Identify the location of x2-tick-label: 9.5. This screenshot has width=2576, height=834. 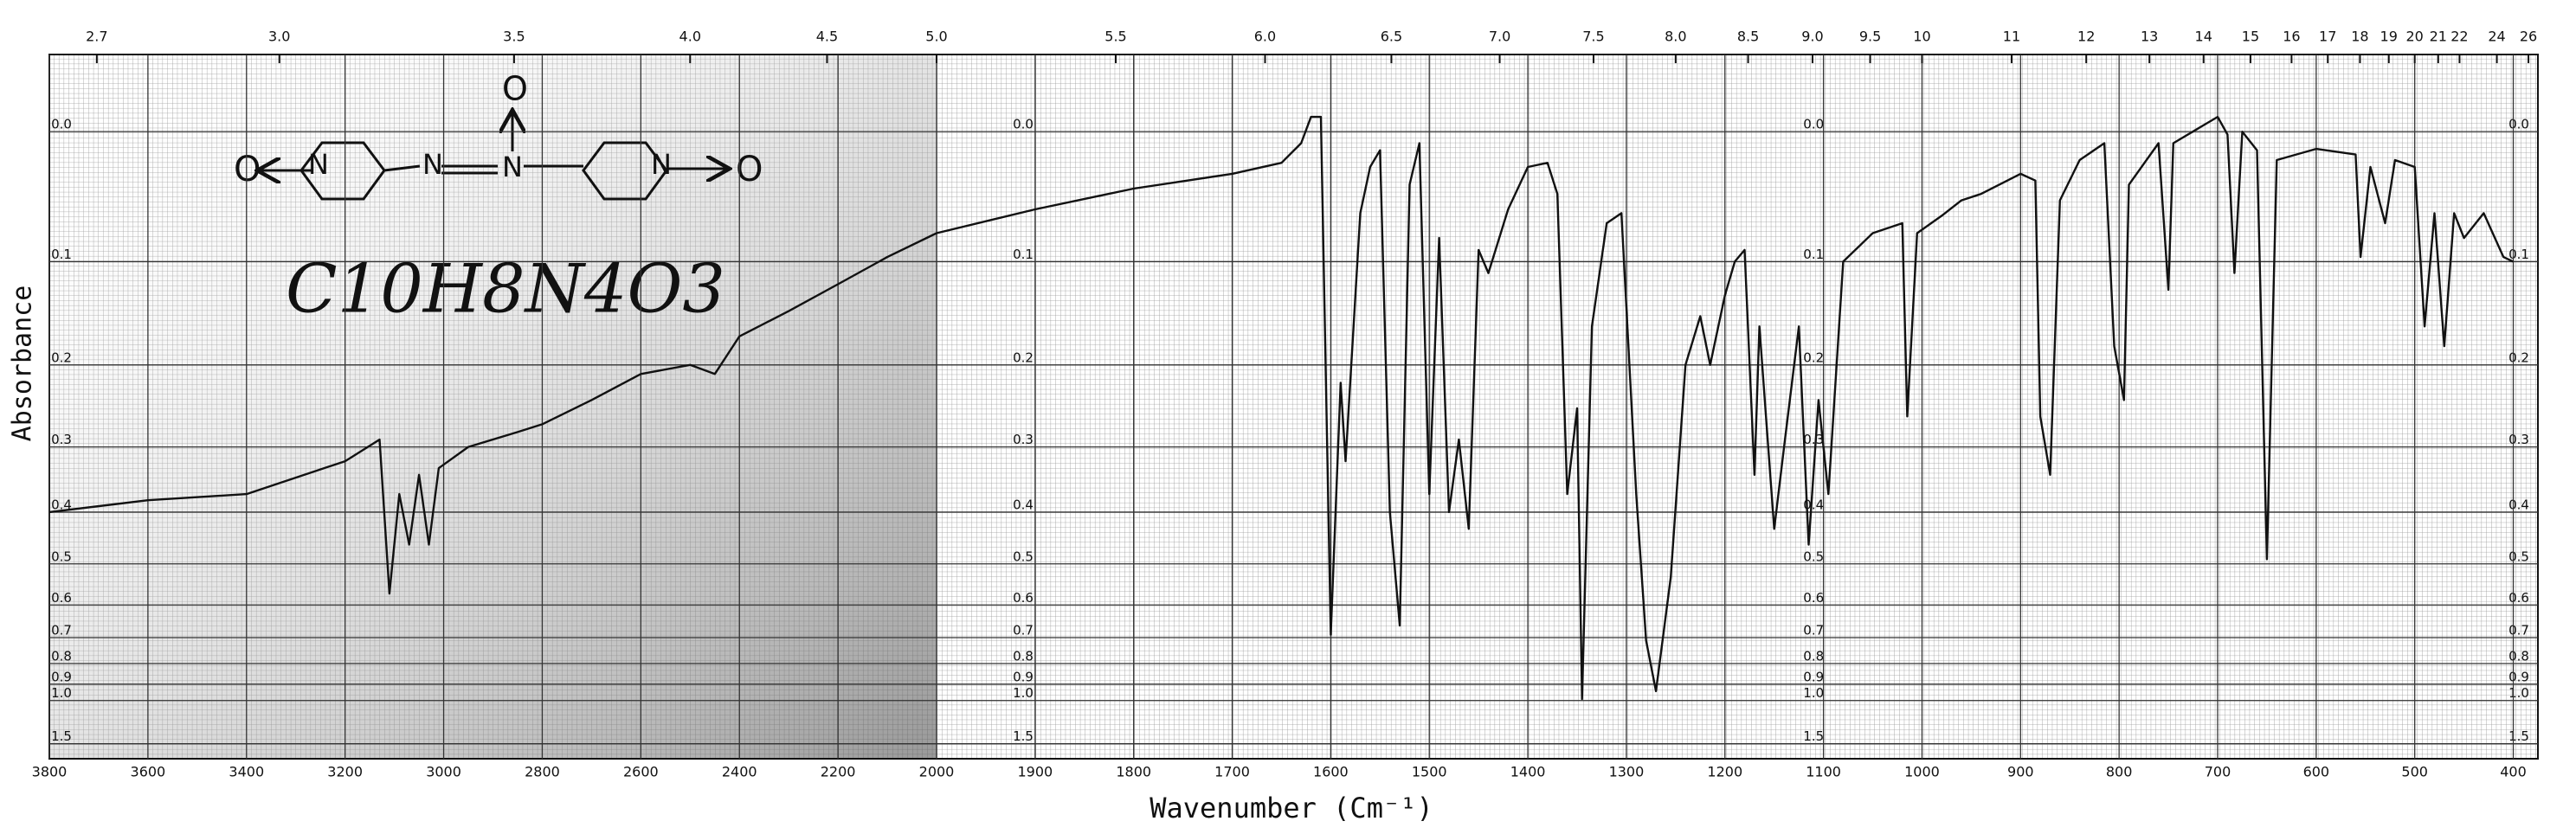
(1870, 37).